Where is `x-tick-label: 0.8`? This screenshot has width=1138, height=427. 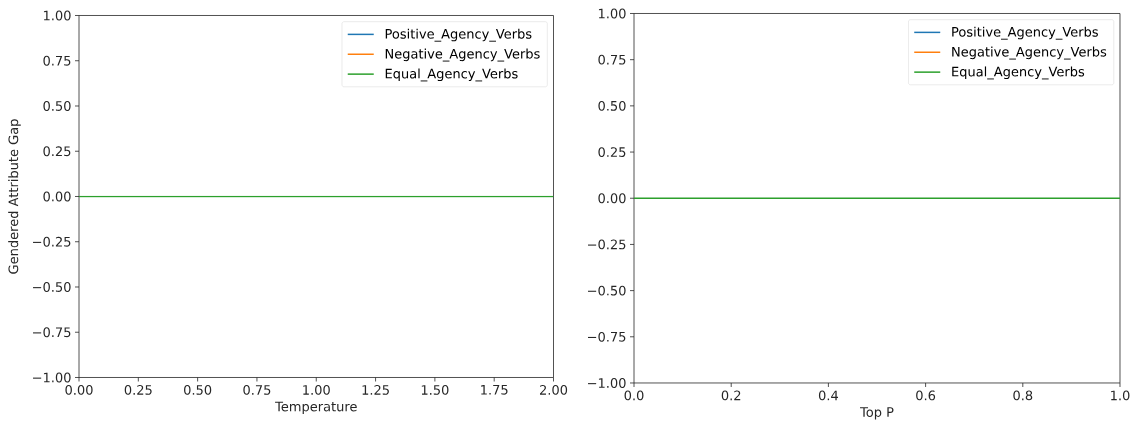 x-tick-label: 0.8 is located at coordinates (1023, 395).